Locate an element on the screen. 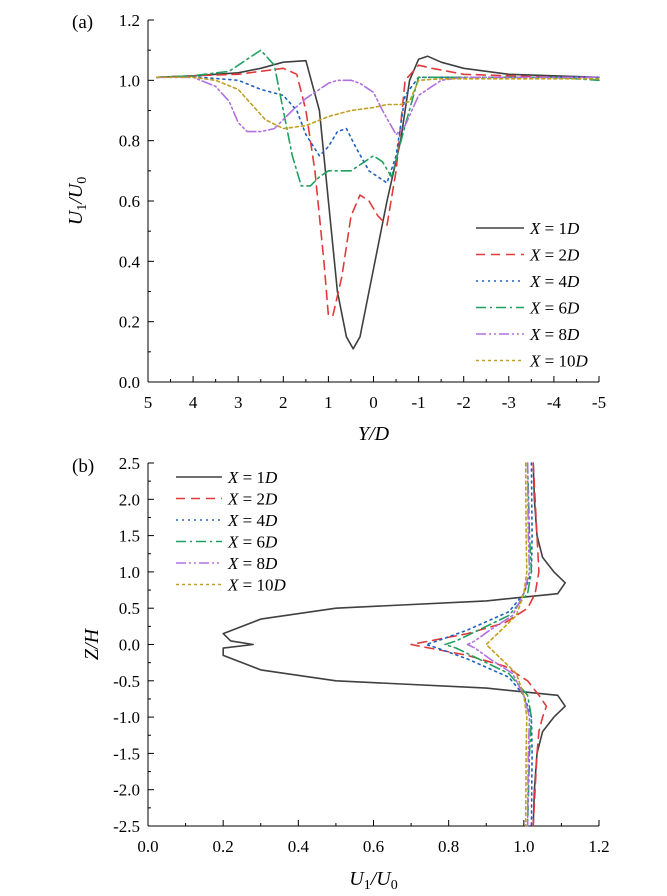 Image resolution: width=667 pixels, height=896 pixels. x-axis-title: U1/U0 is located at coordinates (373, 880).